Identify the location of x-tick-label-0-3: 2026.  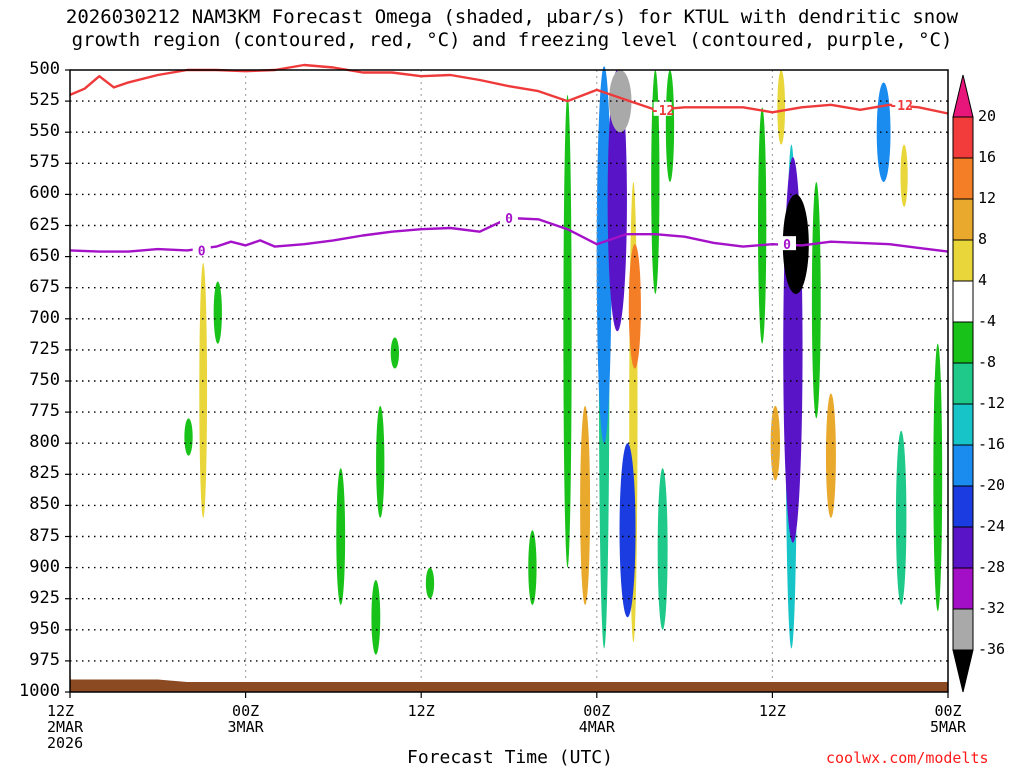
(65, 743).